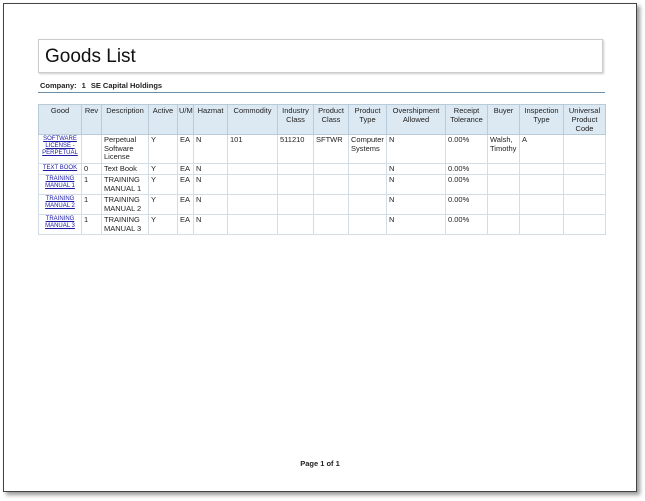  Describe the element at coordinates (91, 119) in the screenshot. I see `column-header: Rev` at that location.